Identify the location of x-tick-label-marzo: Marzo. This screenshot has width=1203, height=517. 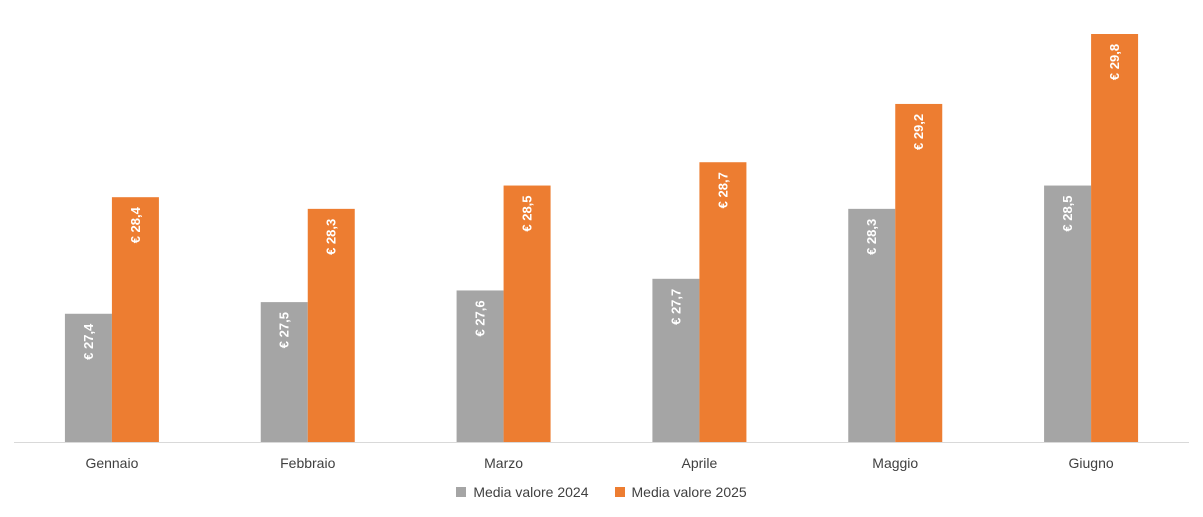
(503, 463).